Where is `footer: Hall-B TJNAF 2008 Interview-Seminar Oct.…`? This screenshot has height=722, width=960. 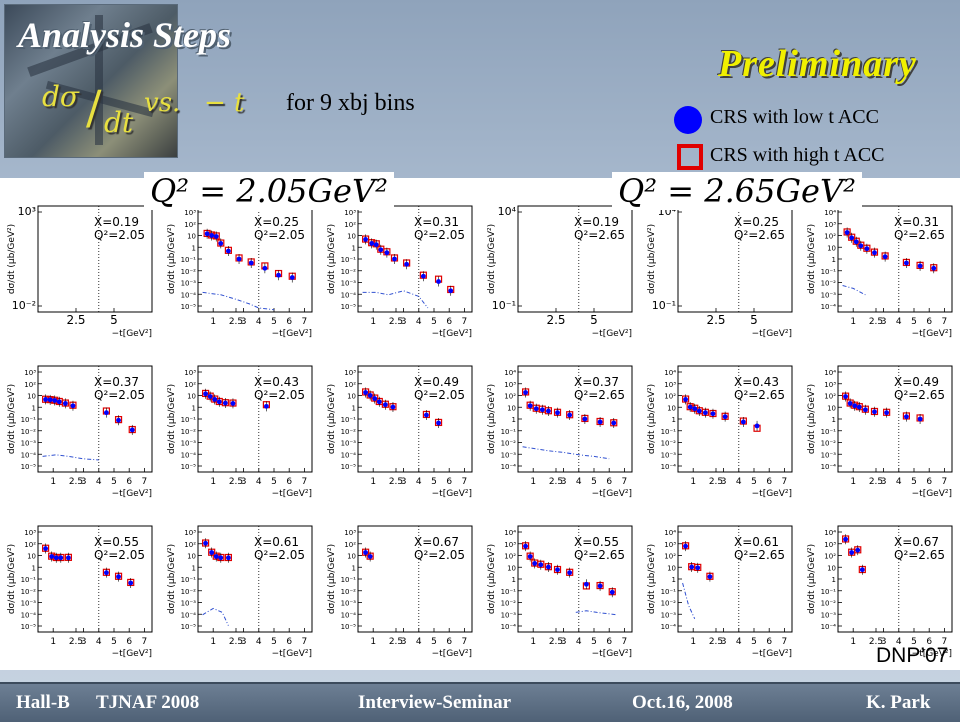 footer: Hall-B TJNAF 2008 Interview-Seminar Oct.… is located at coordinates (480, 702).